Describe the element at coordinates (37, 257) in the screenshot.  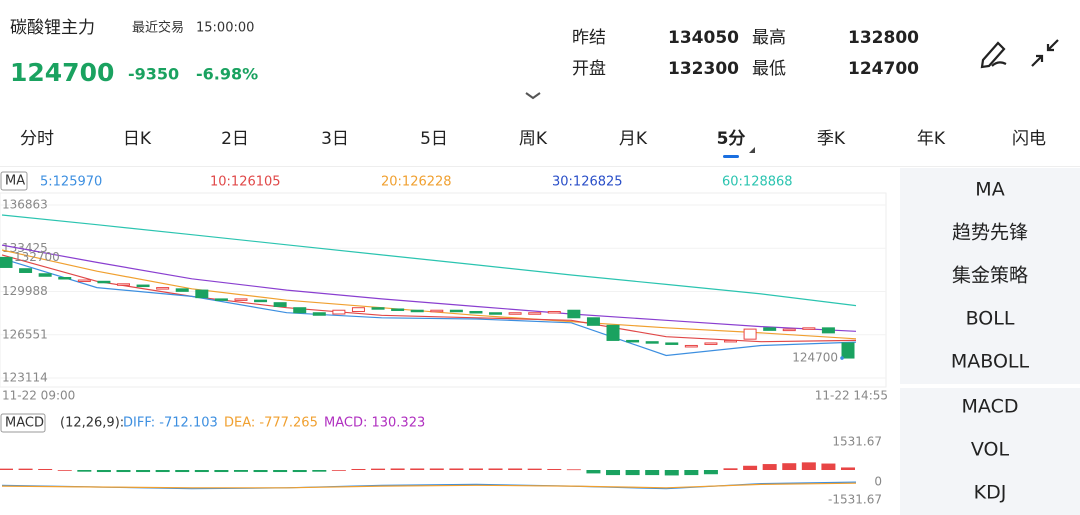
I see `high-annotation: 132700` at that location.